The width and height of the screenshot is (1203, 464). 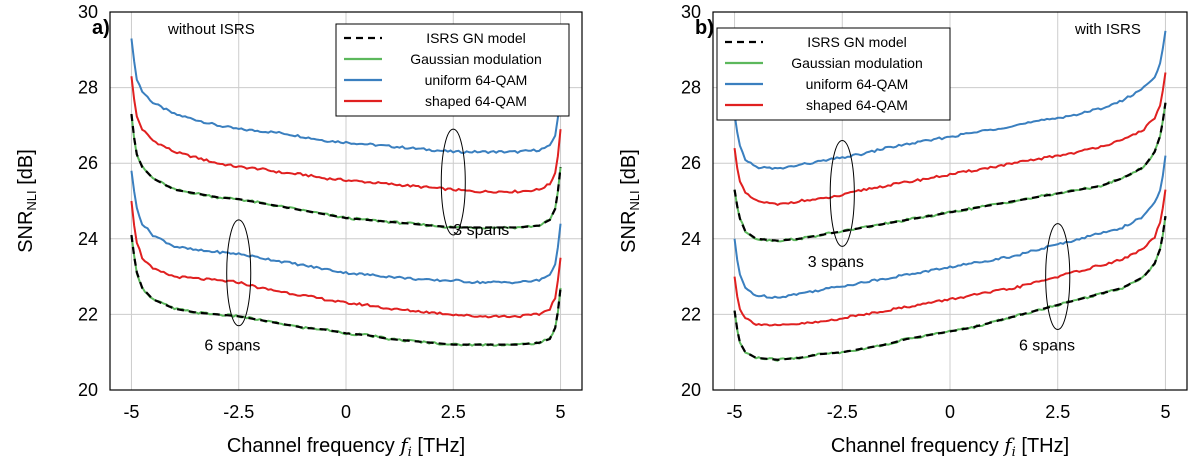 What do you see at coordinates (704, 28) in the screenshot?
I see `panel-label: b)` at bounding box center [704, 28].